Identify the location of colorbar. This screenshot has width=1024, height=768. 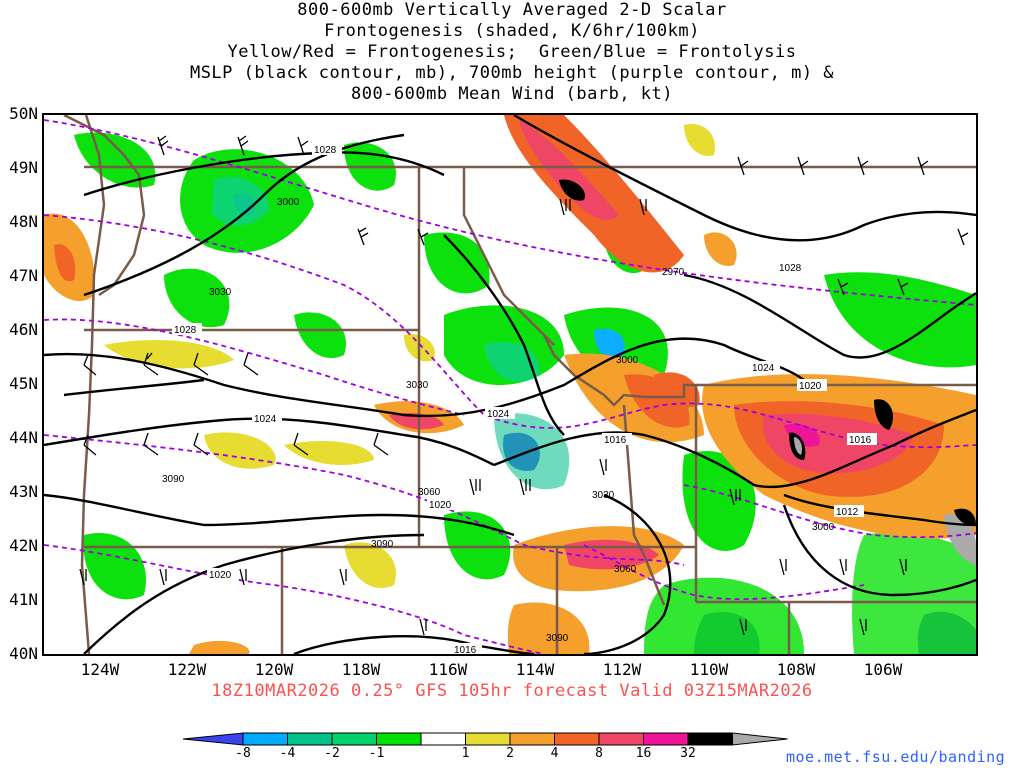
(485, 739).